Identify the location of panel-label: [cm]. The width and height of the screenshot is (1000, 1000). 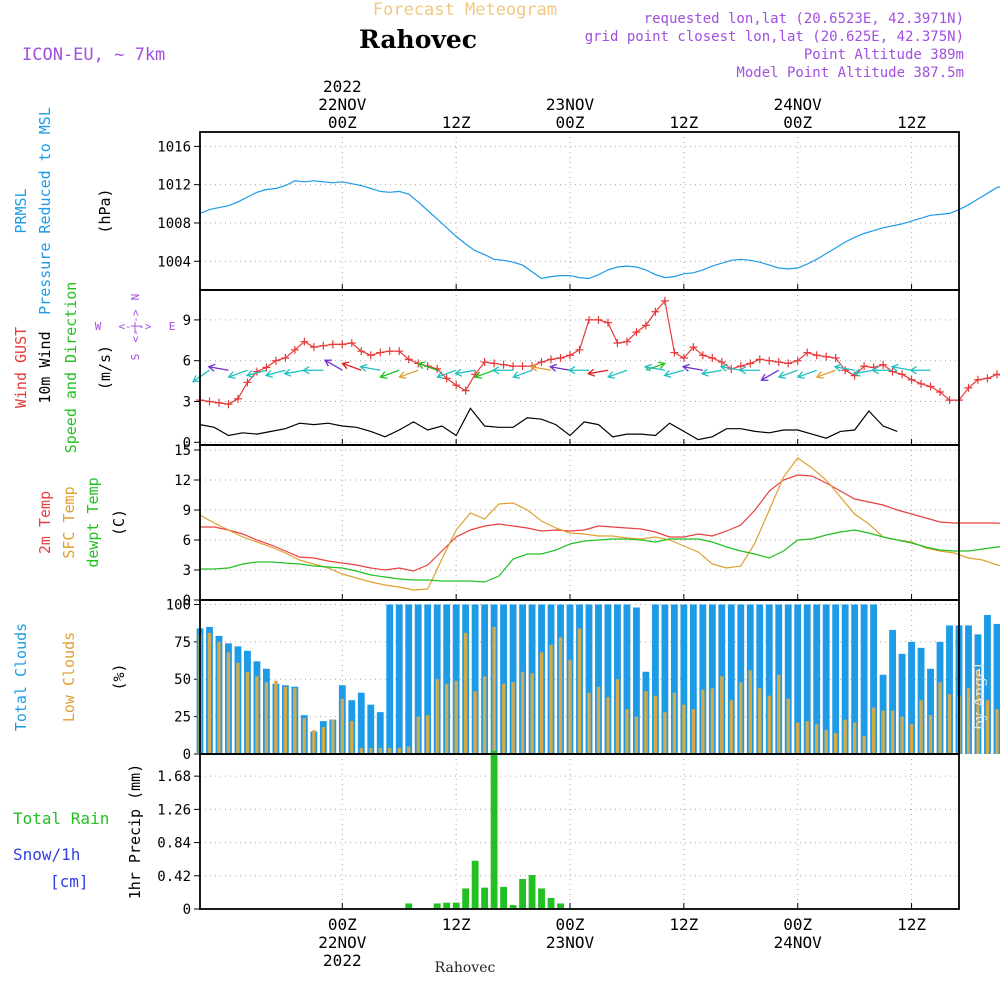
(69, 881).